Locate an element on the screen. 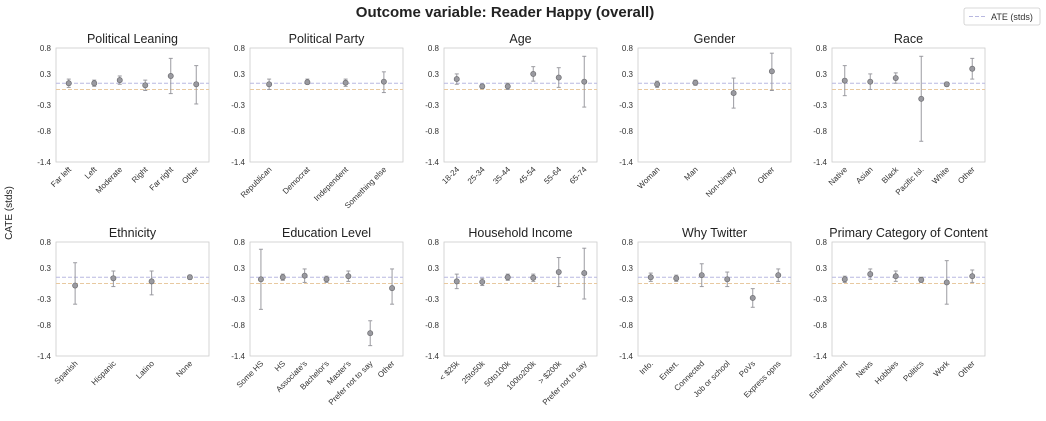  x-tick-label: White is located at coordinates (940, 175).